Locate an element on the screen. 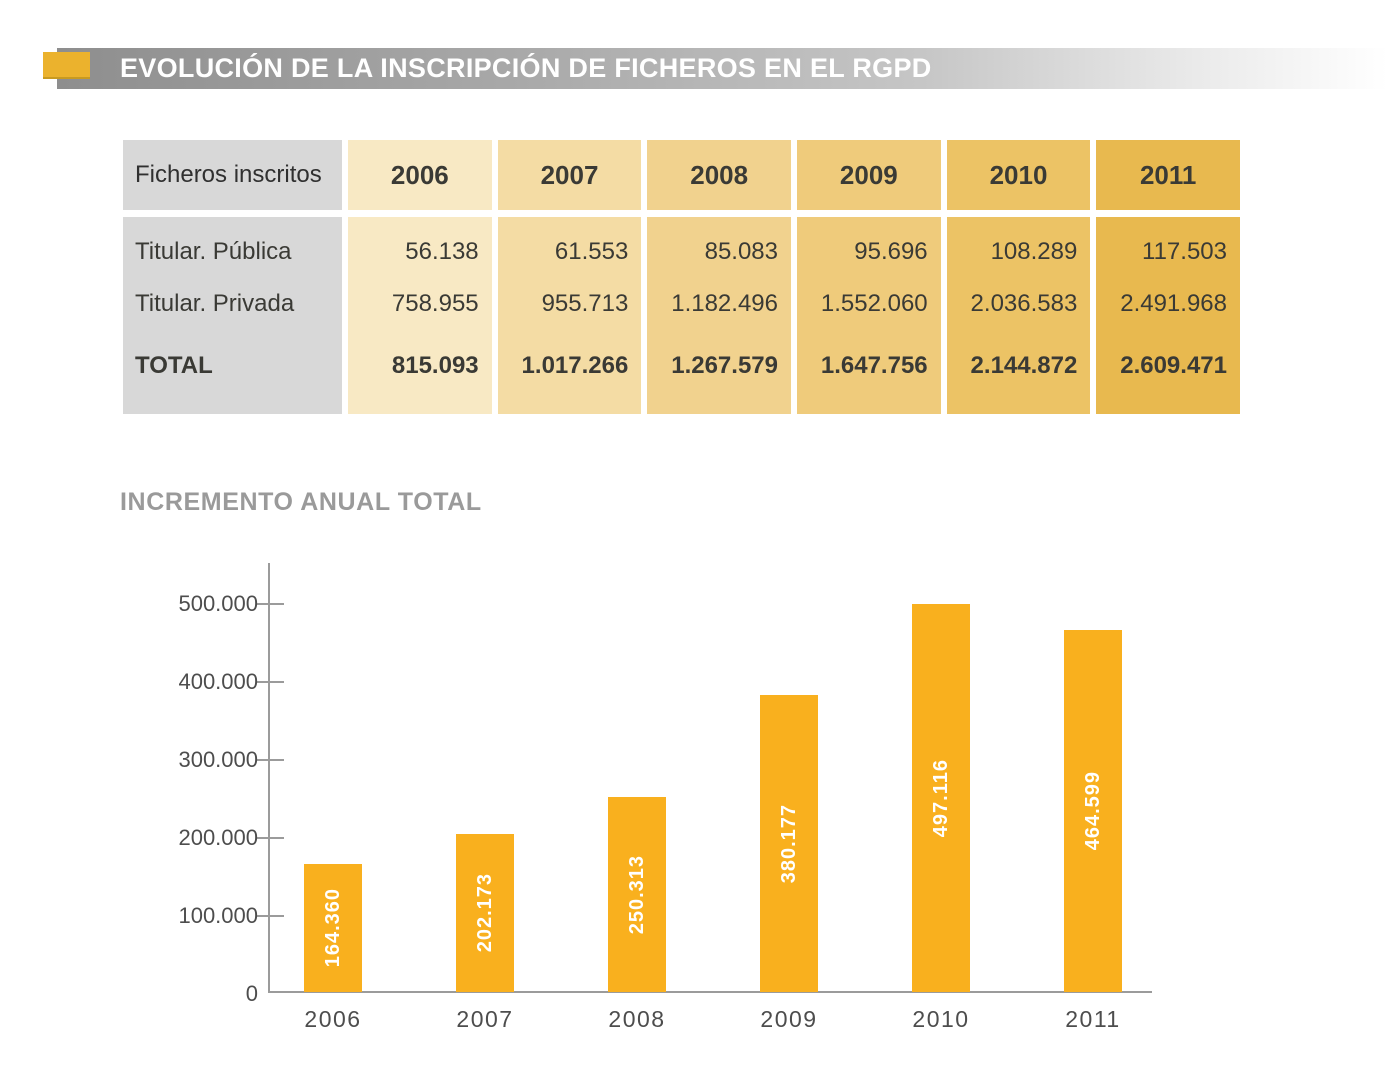  x-axis-label-2007: 2007 is located at coordinates (485, 1019).